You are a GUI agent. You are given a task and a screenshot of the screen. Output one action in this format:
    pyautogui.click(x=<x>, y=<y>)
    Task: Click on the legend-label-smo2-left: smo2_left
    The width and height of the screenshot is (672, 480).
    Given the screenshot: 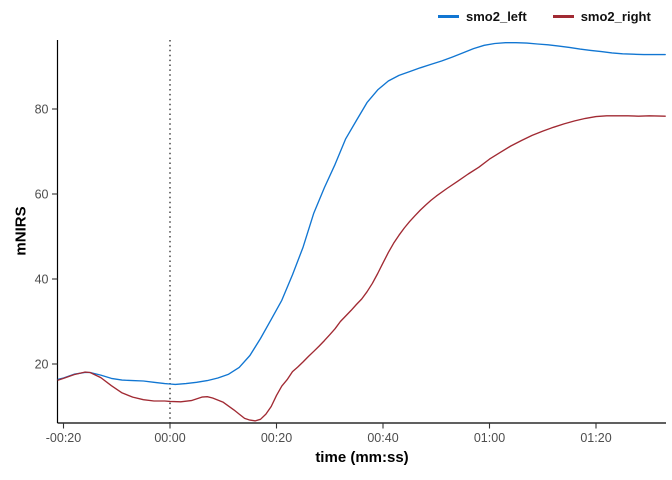 What is the action you would take?
    pyautogui.click(x=496, y=16)
    